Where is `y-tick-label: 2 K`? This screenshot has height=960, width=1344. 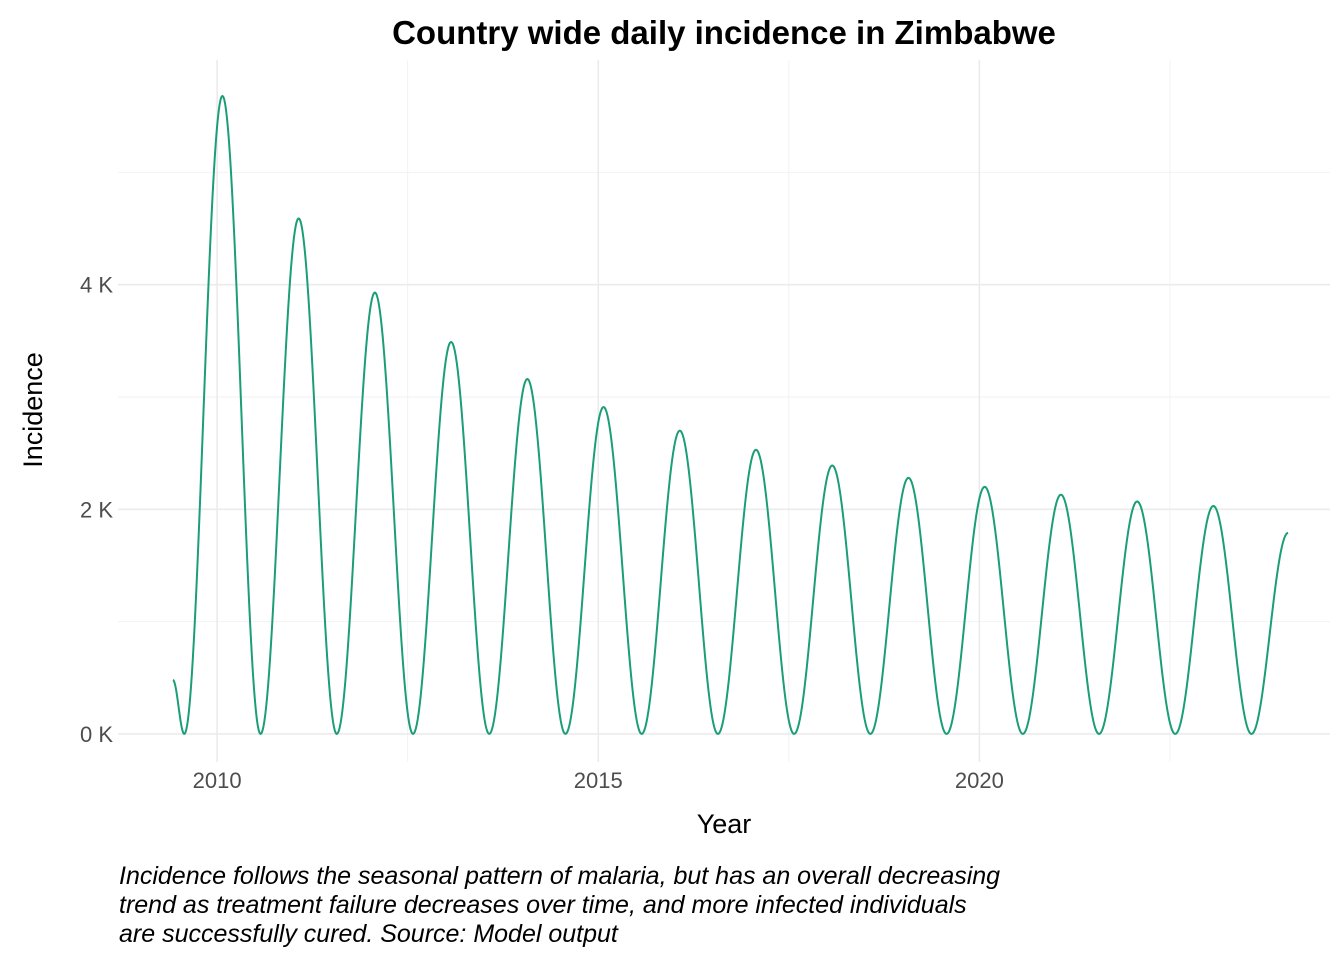 y-tick-label: 2 K is located at coordinates (96, 509).